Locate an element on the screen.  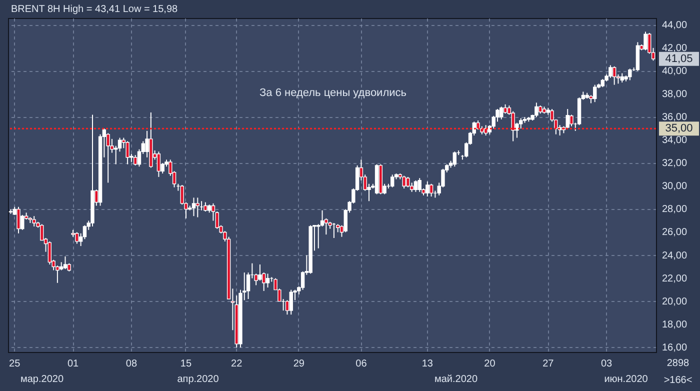
y-tick-label: 34,00 is located at coordinates (675, 140).